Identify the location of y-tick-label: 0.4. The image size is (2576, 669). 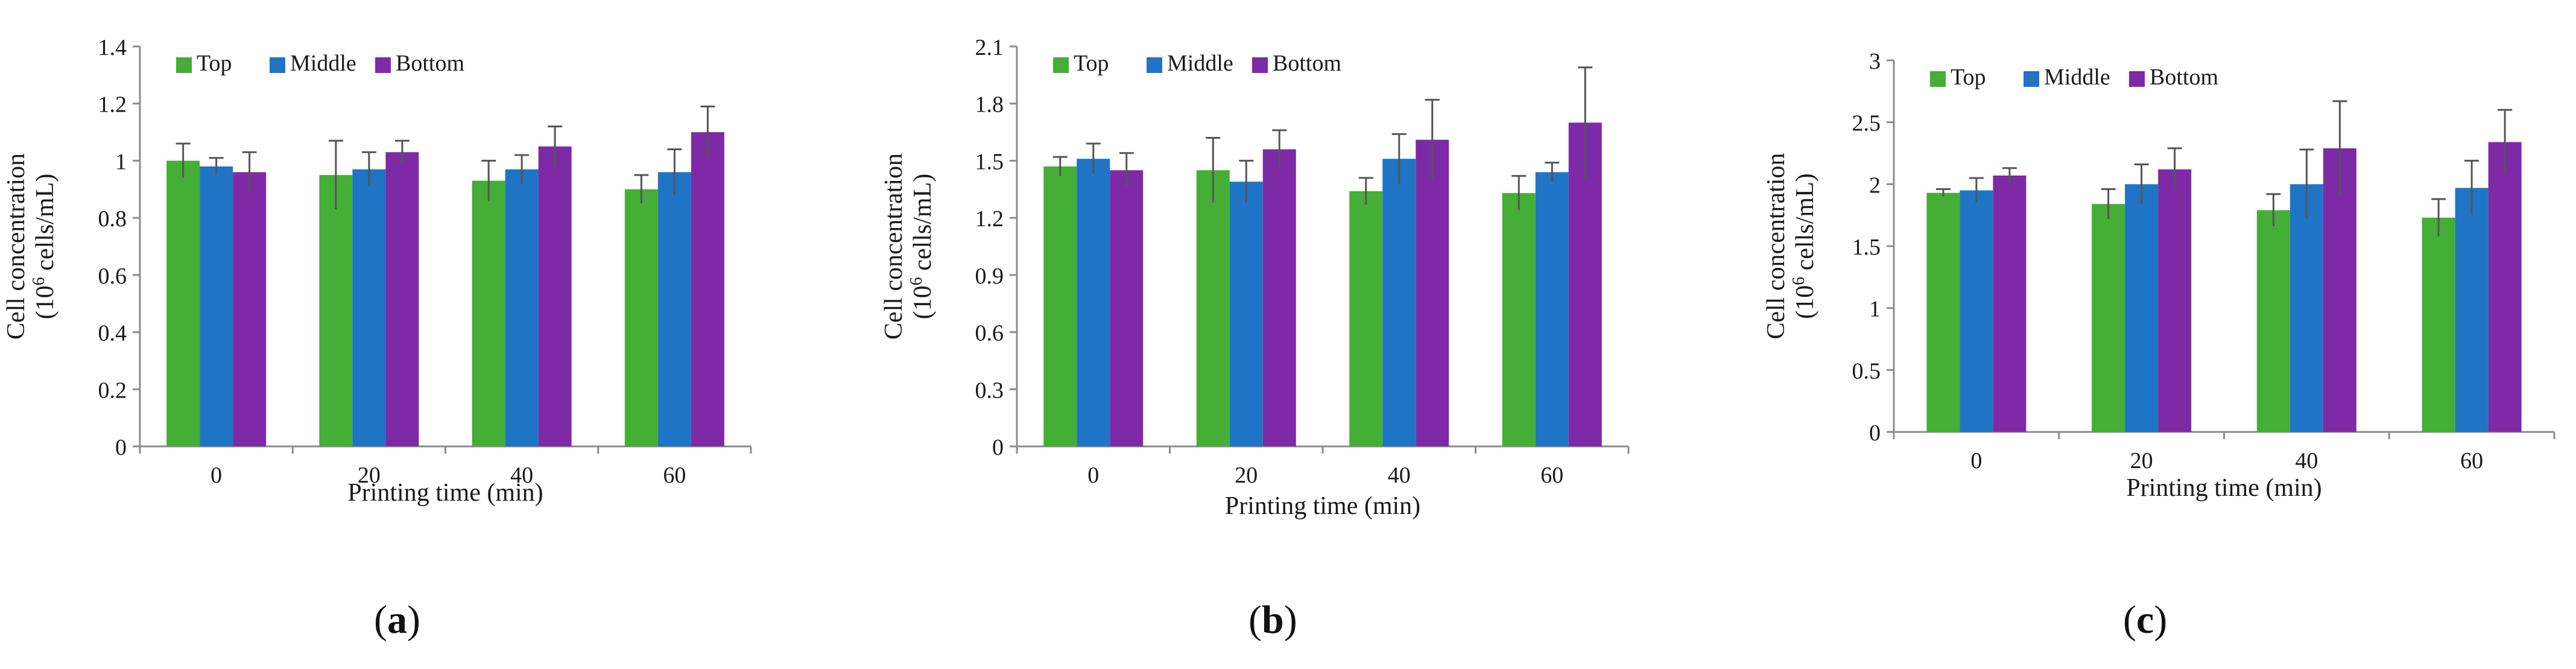
(112, 333).